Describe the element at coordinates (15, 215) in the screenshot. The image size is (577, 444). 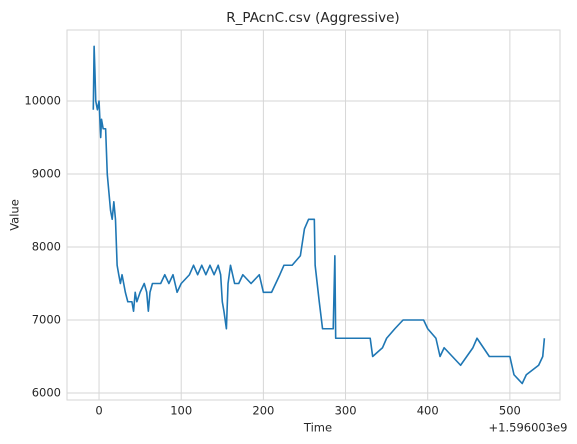
I see `y-axis-label: Value` at that location.